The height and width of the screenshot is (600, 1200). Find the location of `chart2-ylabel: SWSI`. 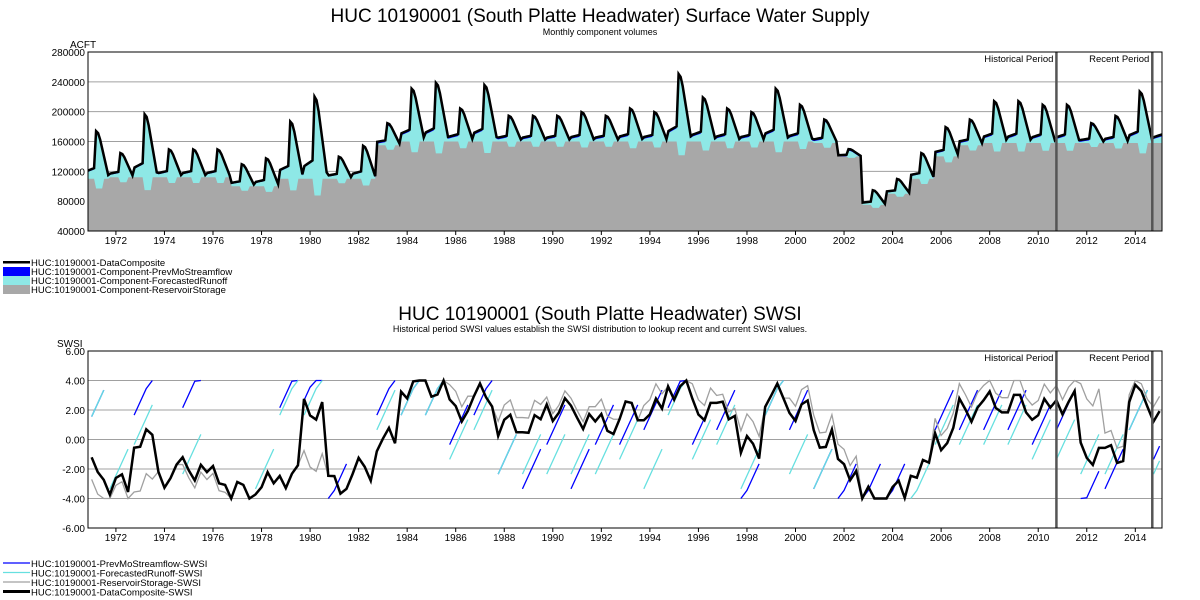

chart2-ylabel: SWSI is located at coordinates (70, 344).